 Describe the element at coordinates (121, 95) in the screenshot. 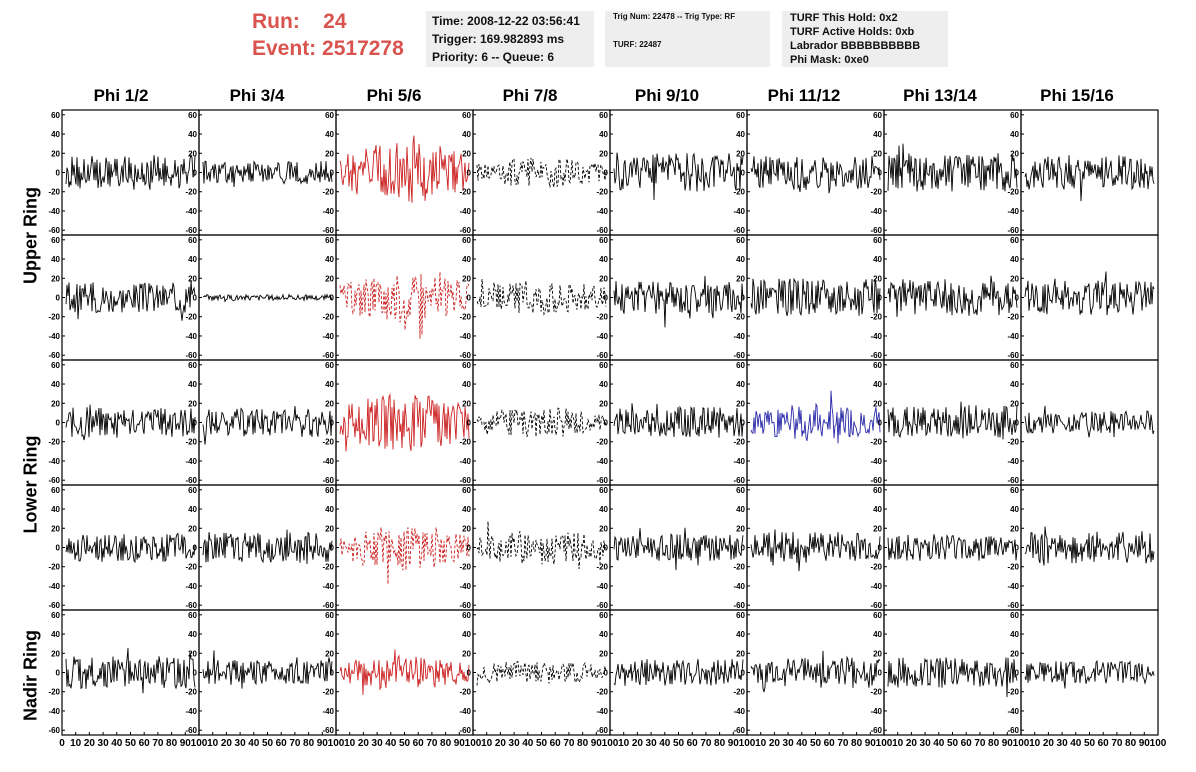

I see `phi-header-1: Phi 1/2` at that location.